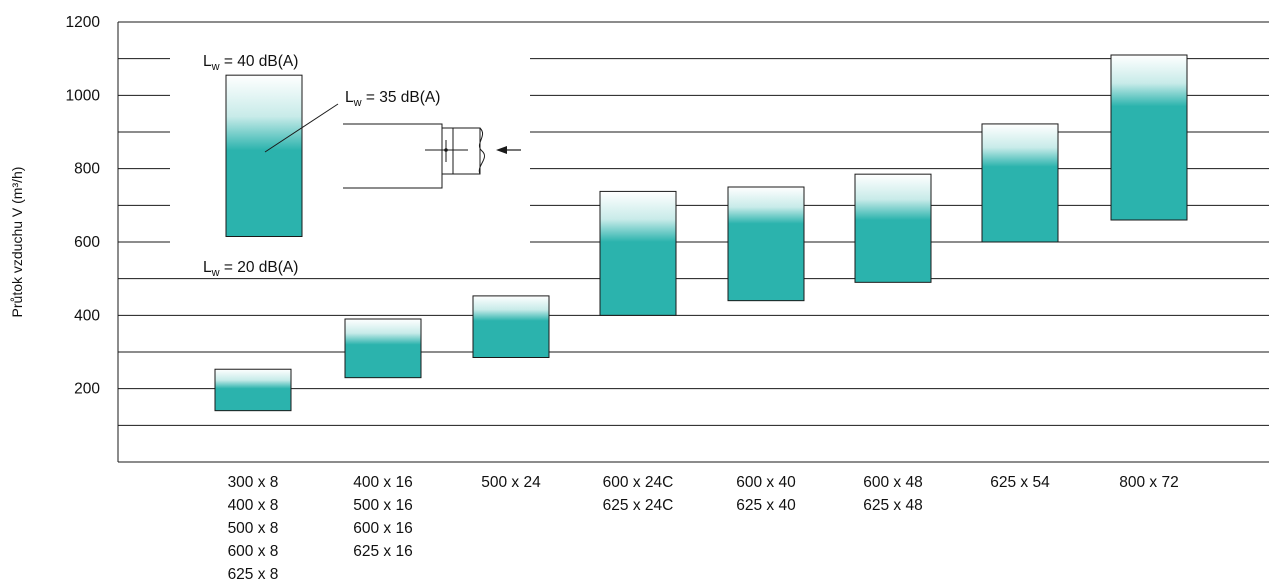 This screenshot has width=1269, height=585. I want to click on measure-point, so click(446, 150).